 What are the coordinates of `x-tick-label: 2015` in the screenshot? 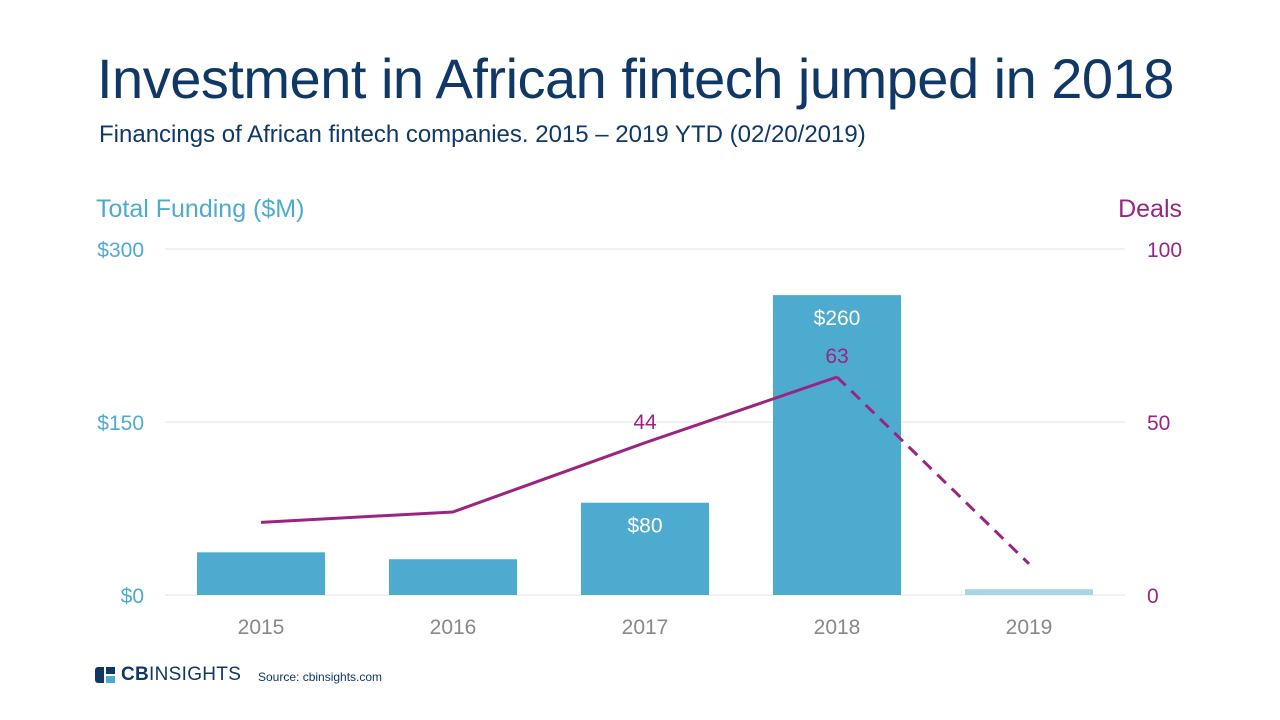 It's located at (261, 627).